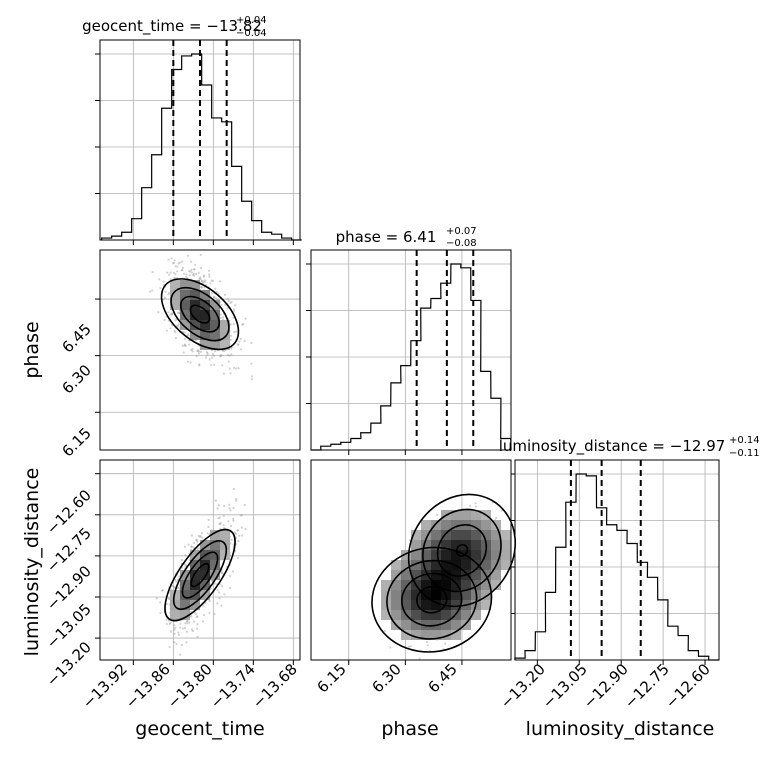 The image size is (760, 760). Describe the element at coordinates (442, 678) in the screenshot. I see `x-tick-label: 6.45` at that location.